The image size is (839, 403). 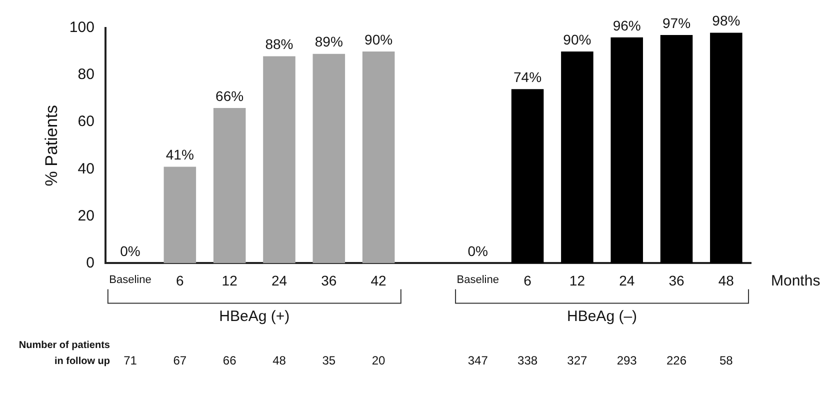 I want to click on text: HBeAg (+), so click(x=254, y=316).